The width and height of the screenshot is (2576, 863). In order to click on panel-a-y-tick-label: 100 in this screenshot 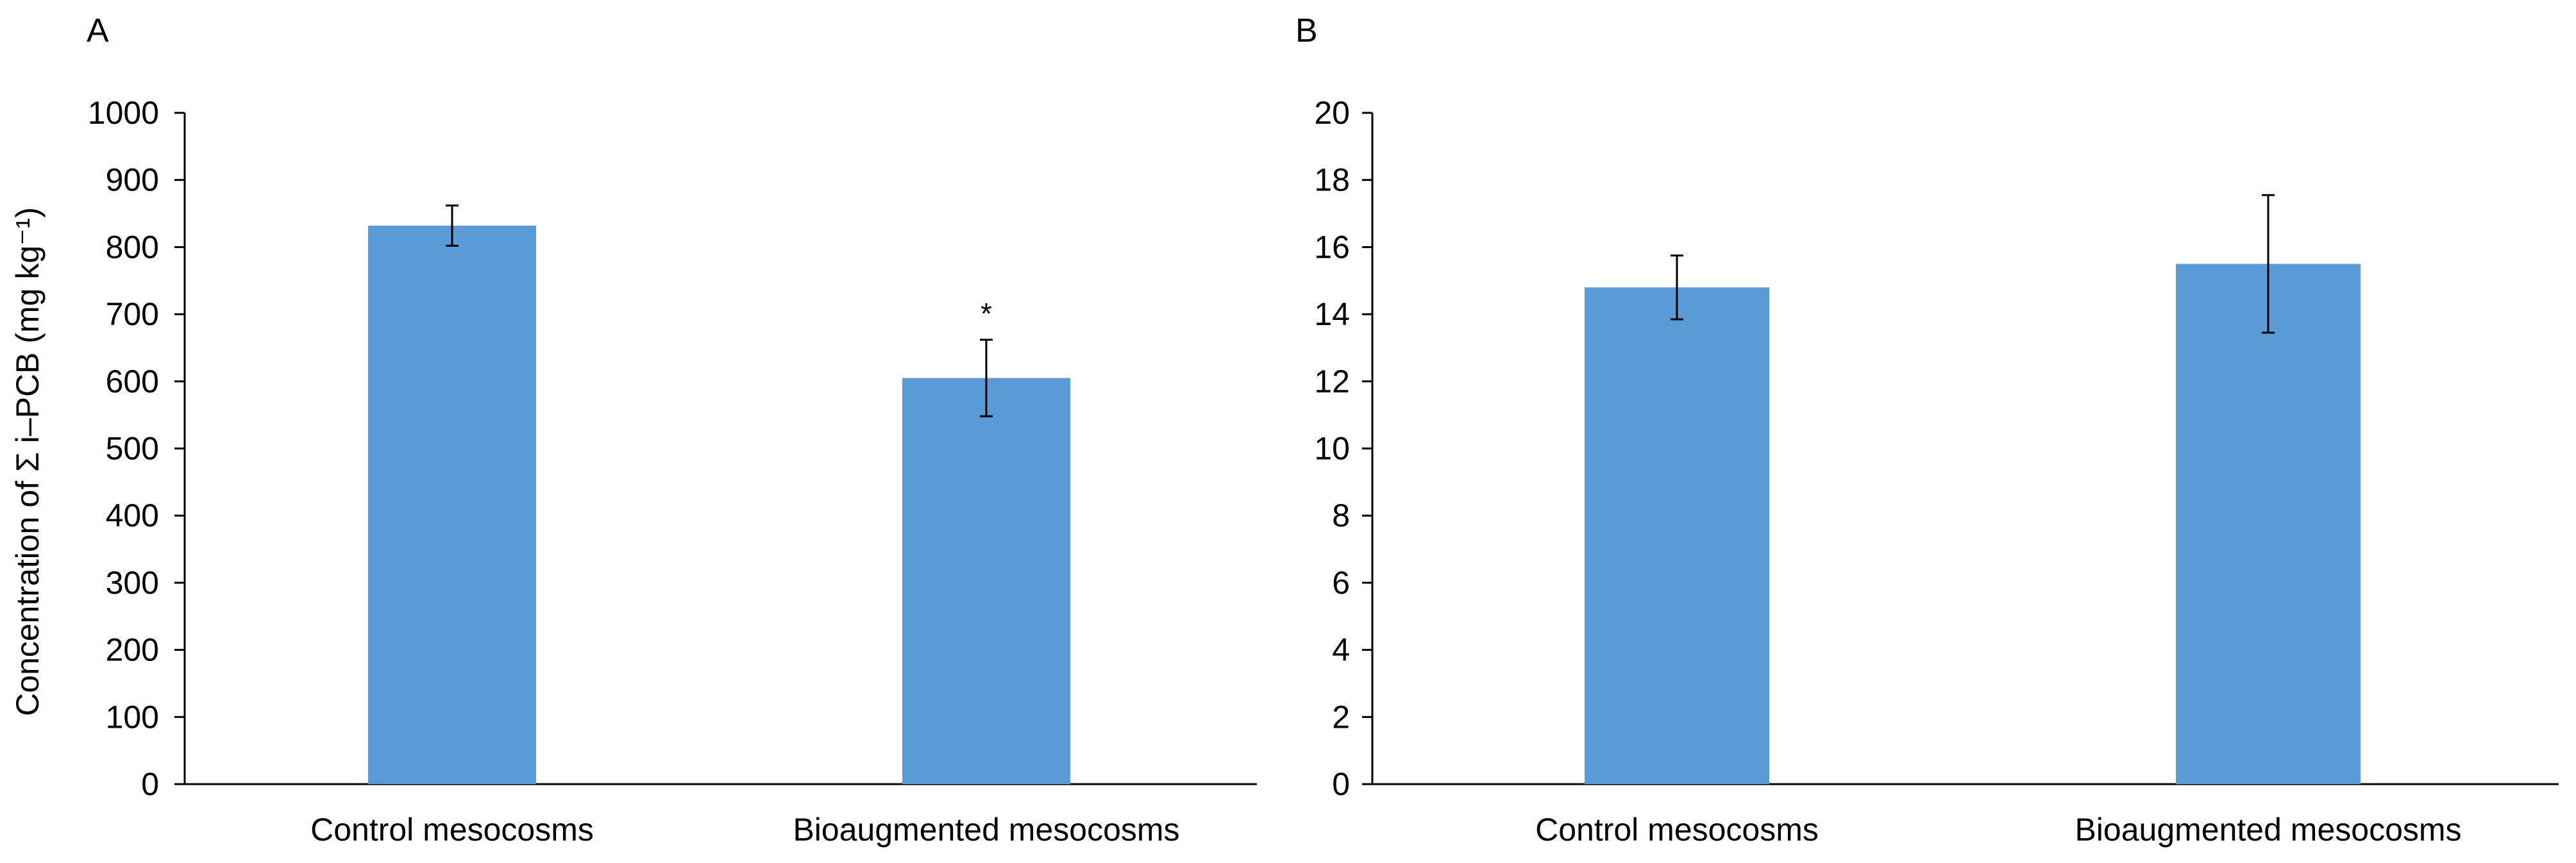, I will do `click(132, 717)`.